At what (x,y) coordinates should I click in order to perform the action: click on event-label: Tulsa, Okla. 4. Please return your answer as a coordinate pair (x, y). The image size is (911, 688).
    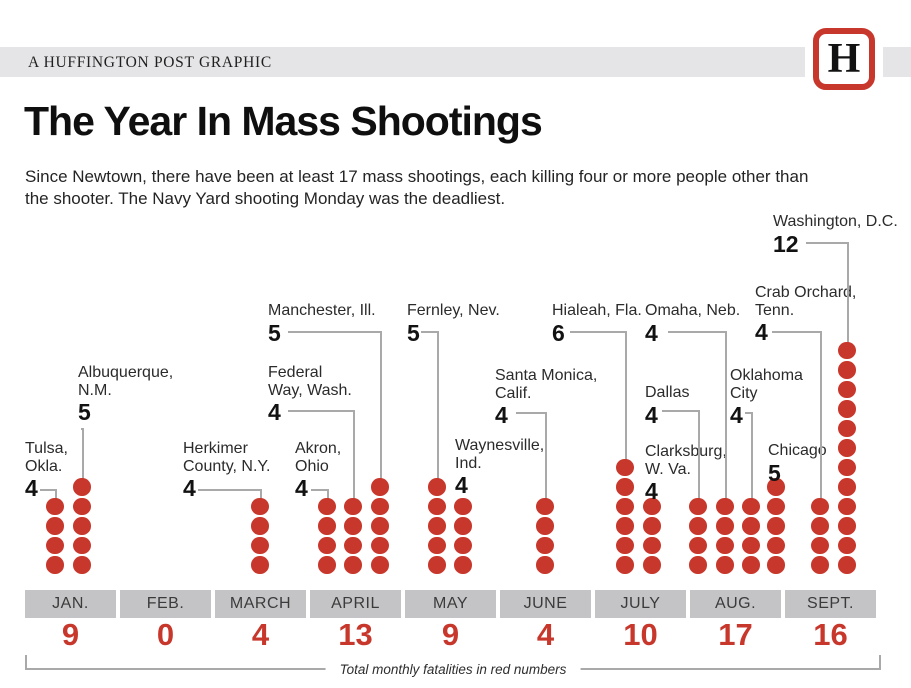
    Looking at the image, I should click on (46, 470).